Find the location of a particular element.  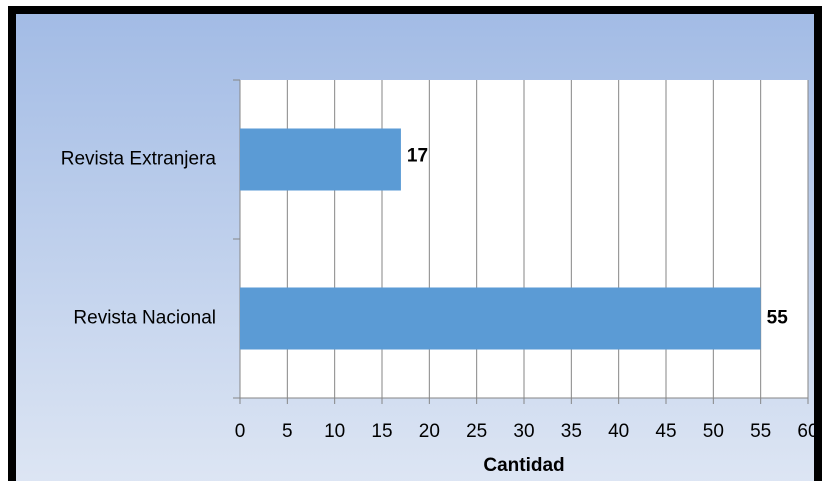

x-tick-label: 0 is located at coordinates (240, 431).